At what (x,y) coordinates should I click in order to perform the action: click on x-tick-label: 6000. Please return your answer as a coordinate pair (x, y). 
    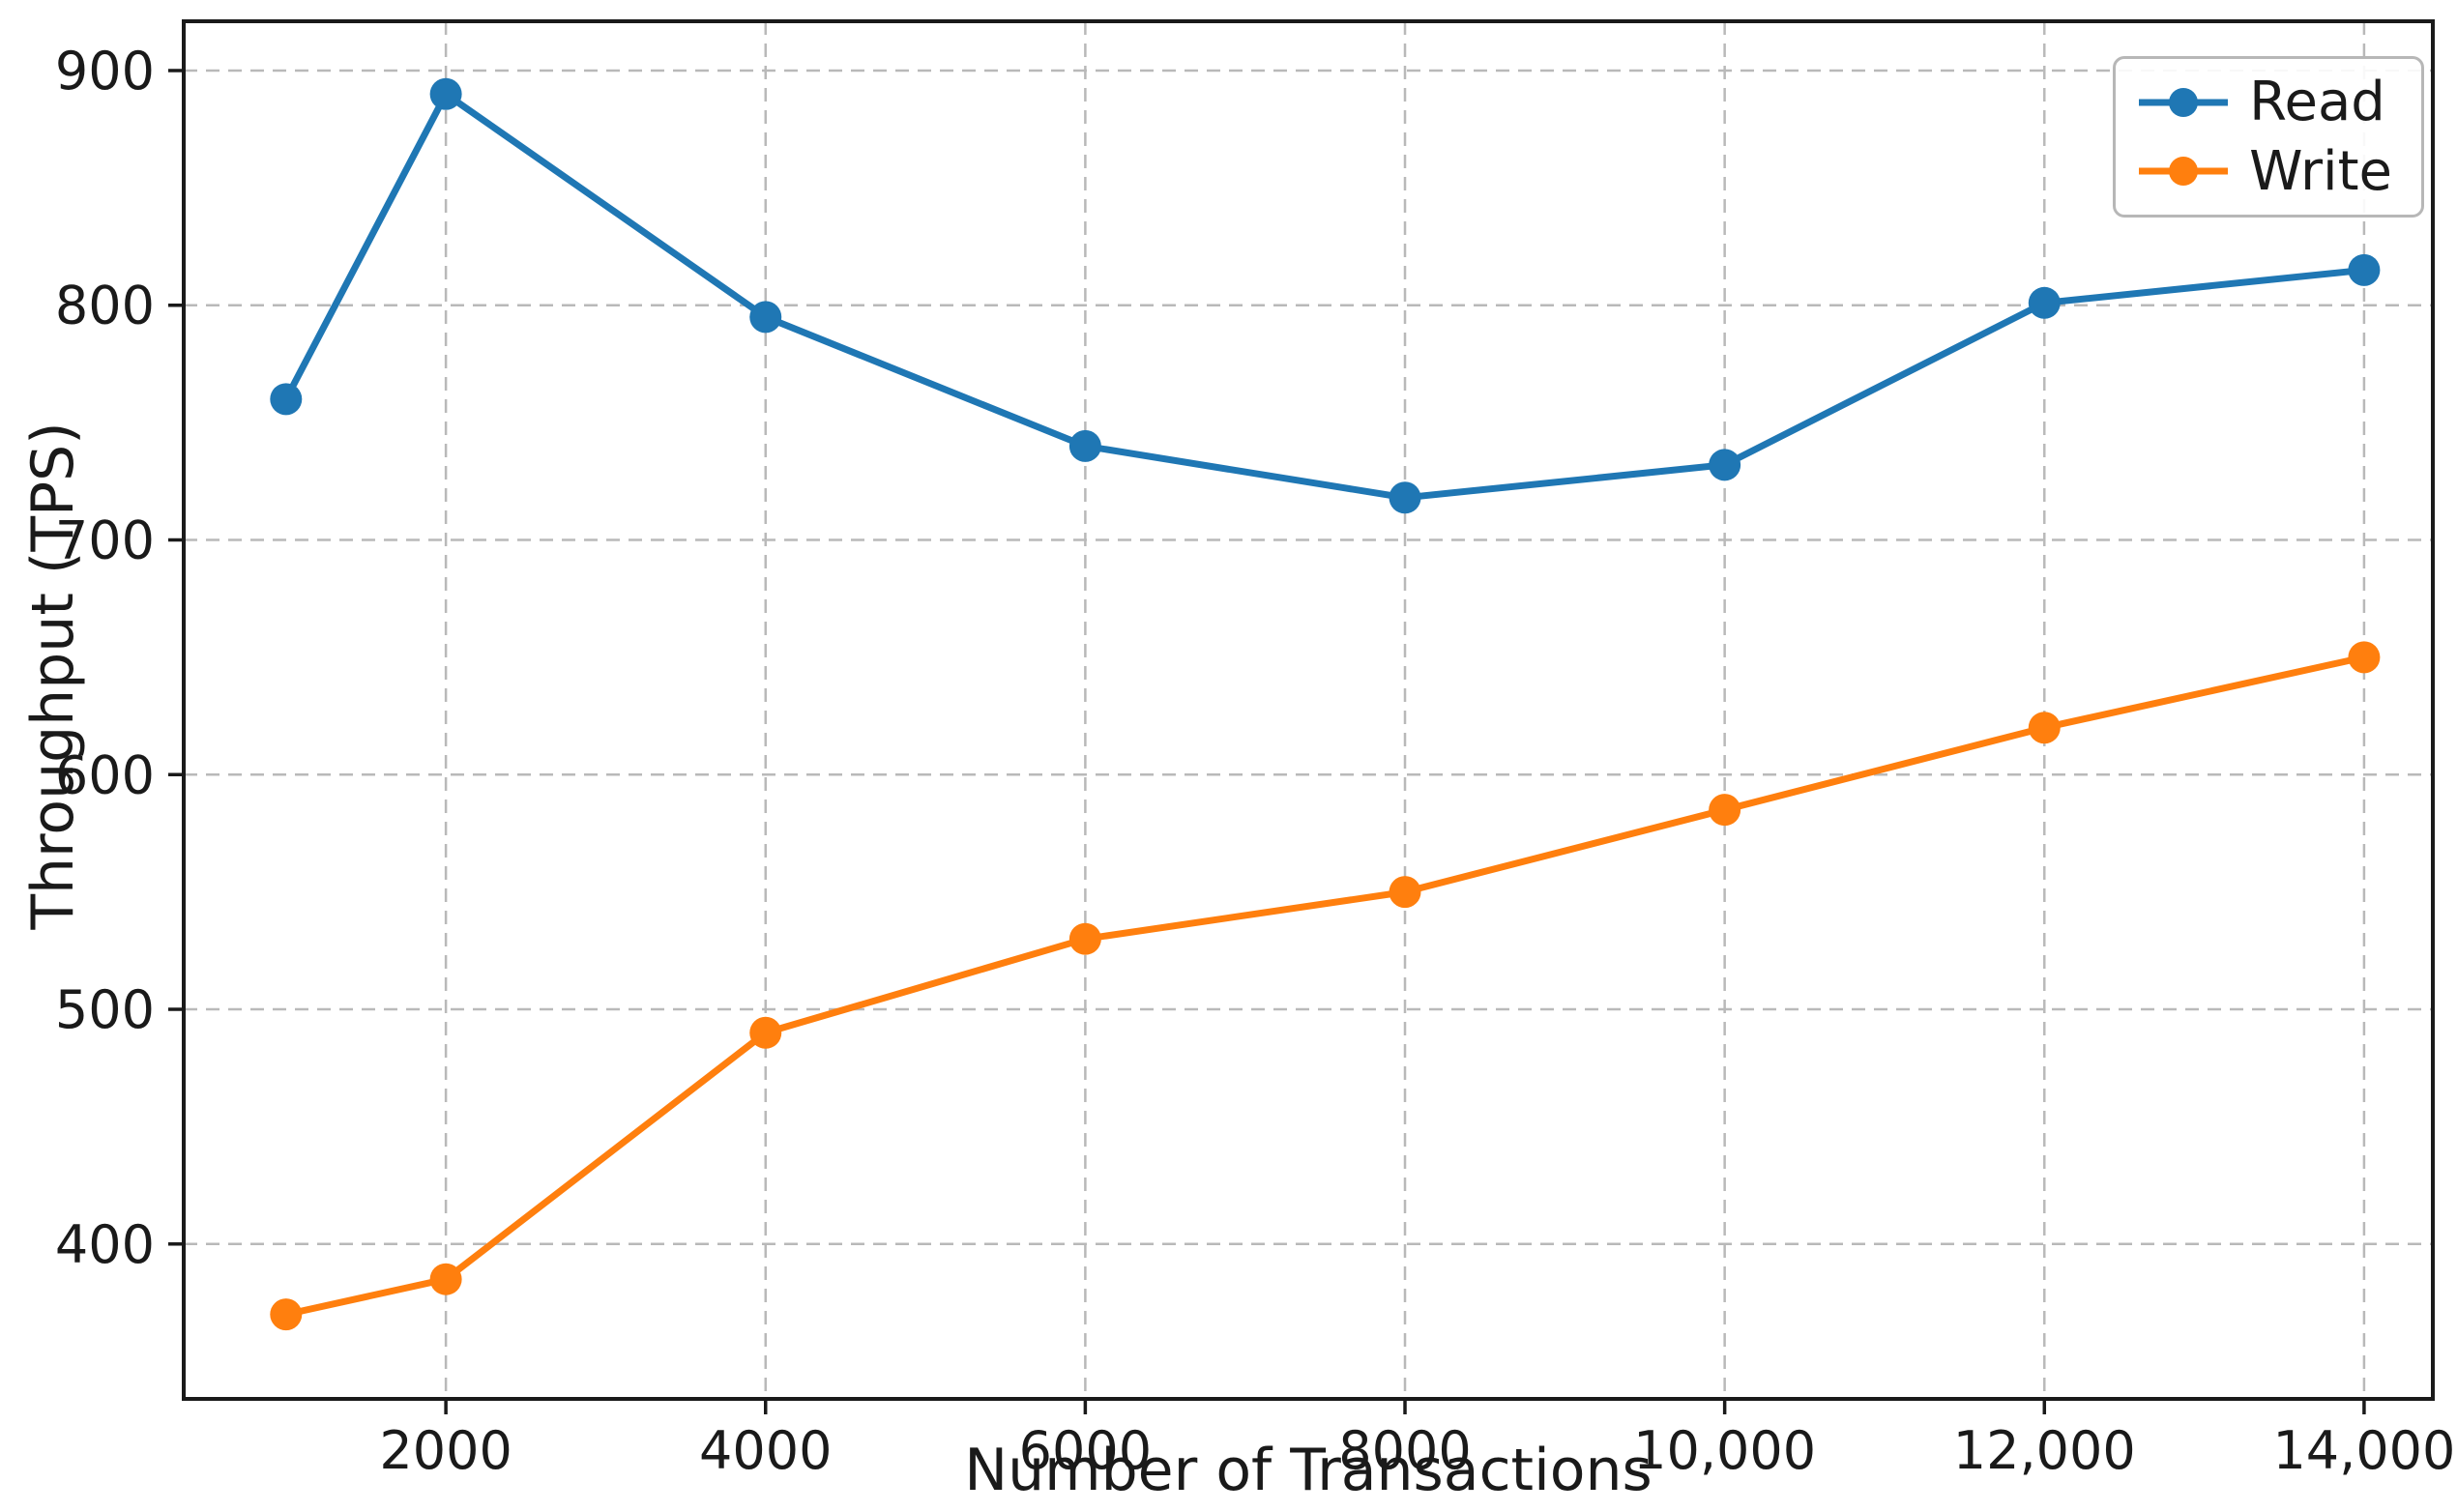
    Looking at the image, I should click on (1086, 1450).